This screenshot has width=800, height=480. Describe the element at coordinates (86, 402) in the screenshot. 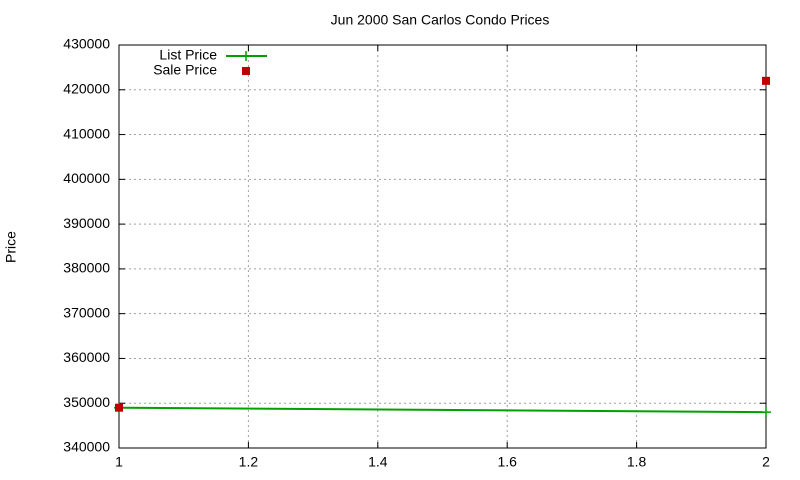

I see `y-tick-label: 350000` at that location.